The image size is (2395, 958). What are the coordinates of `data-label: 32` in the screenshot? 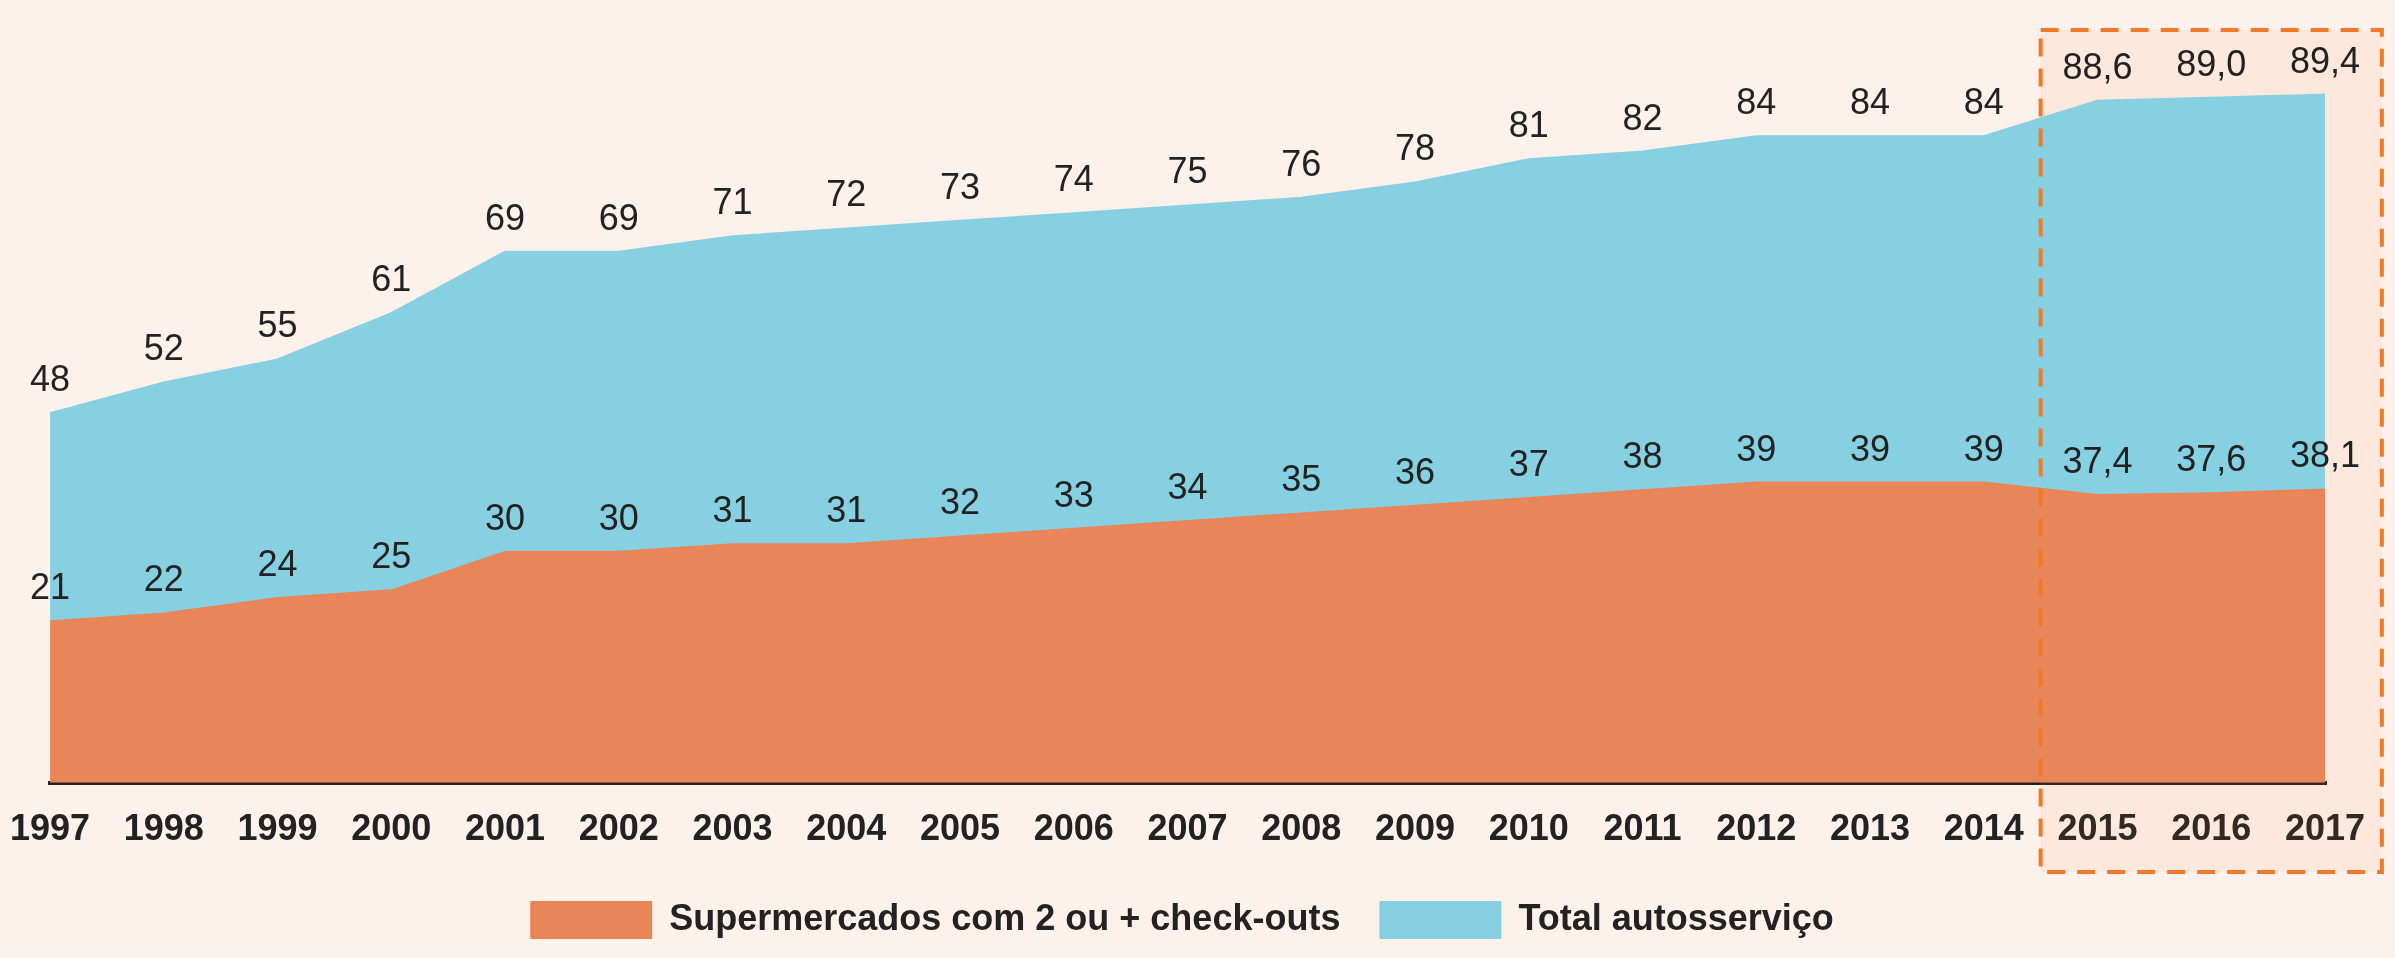 It's located at (960, 502).